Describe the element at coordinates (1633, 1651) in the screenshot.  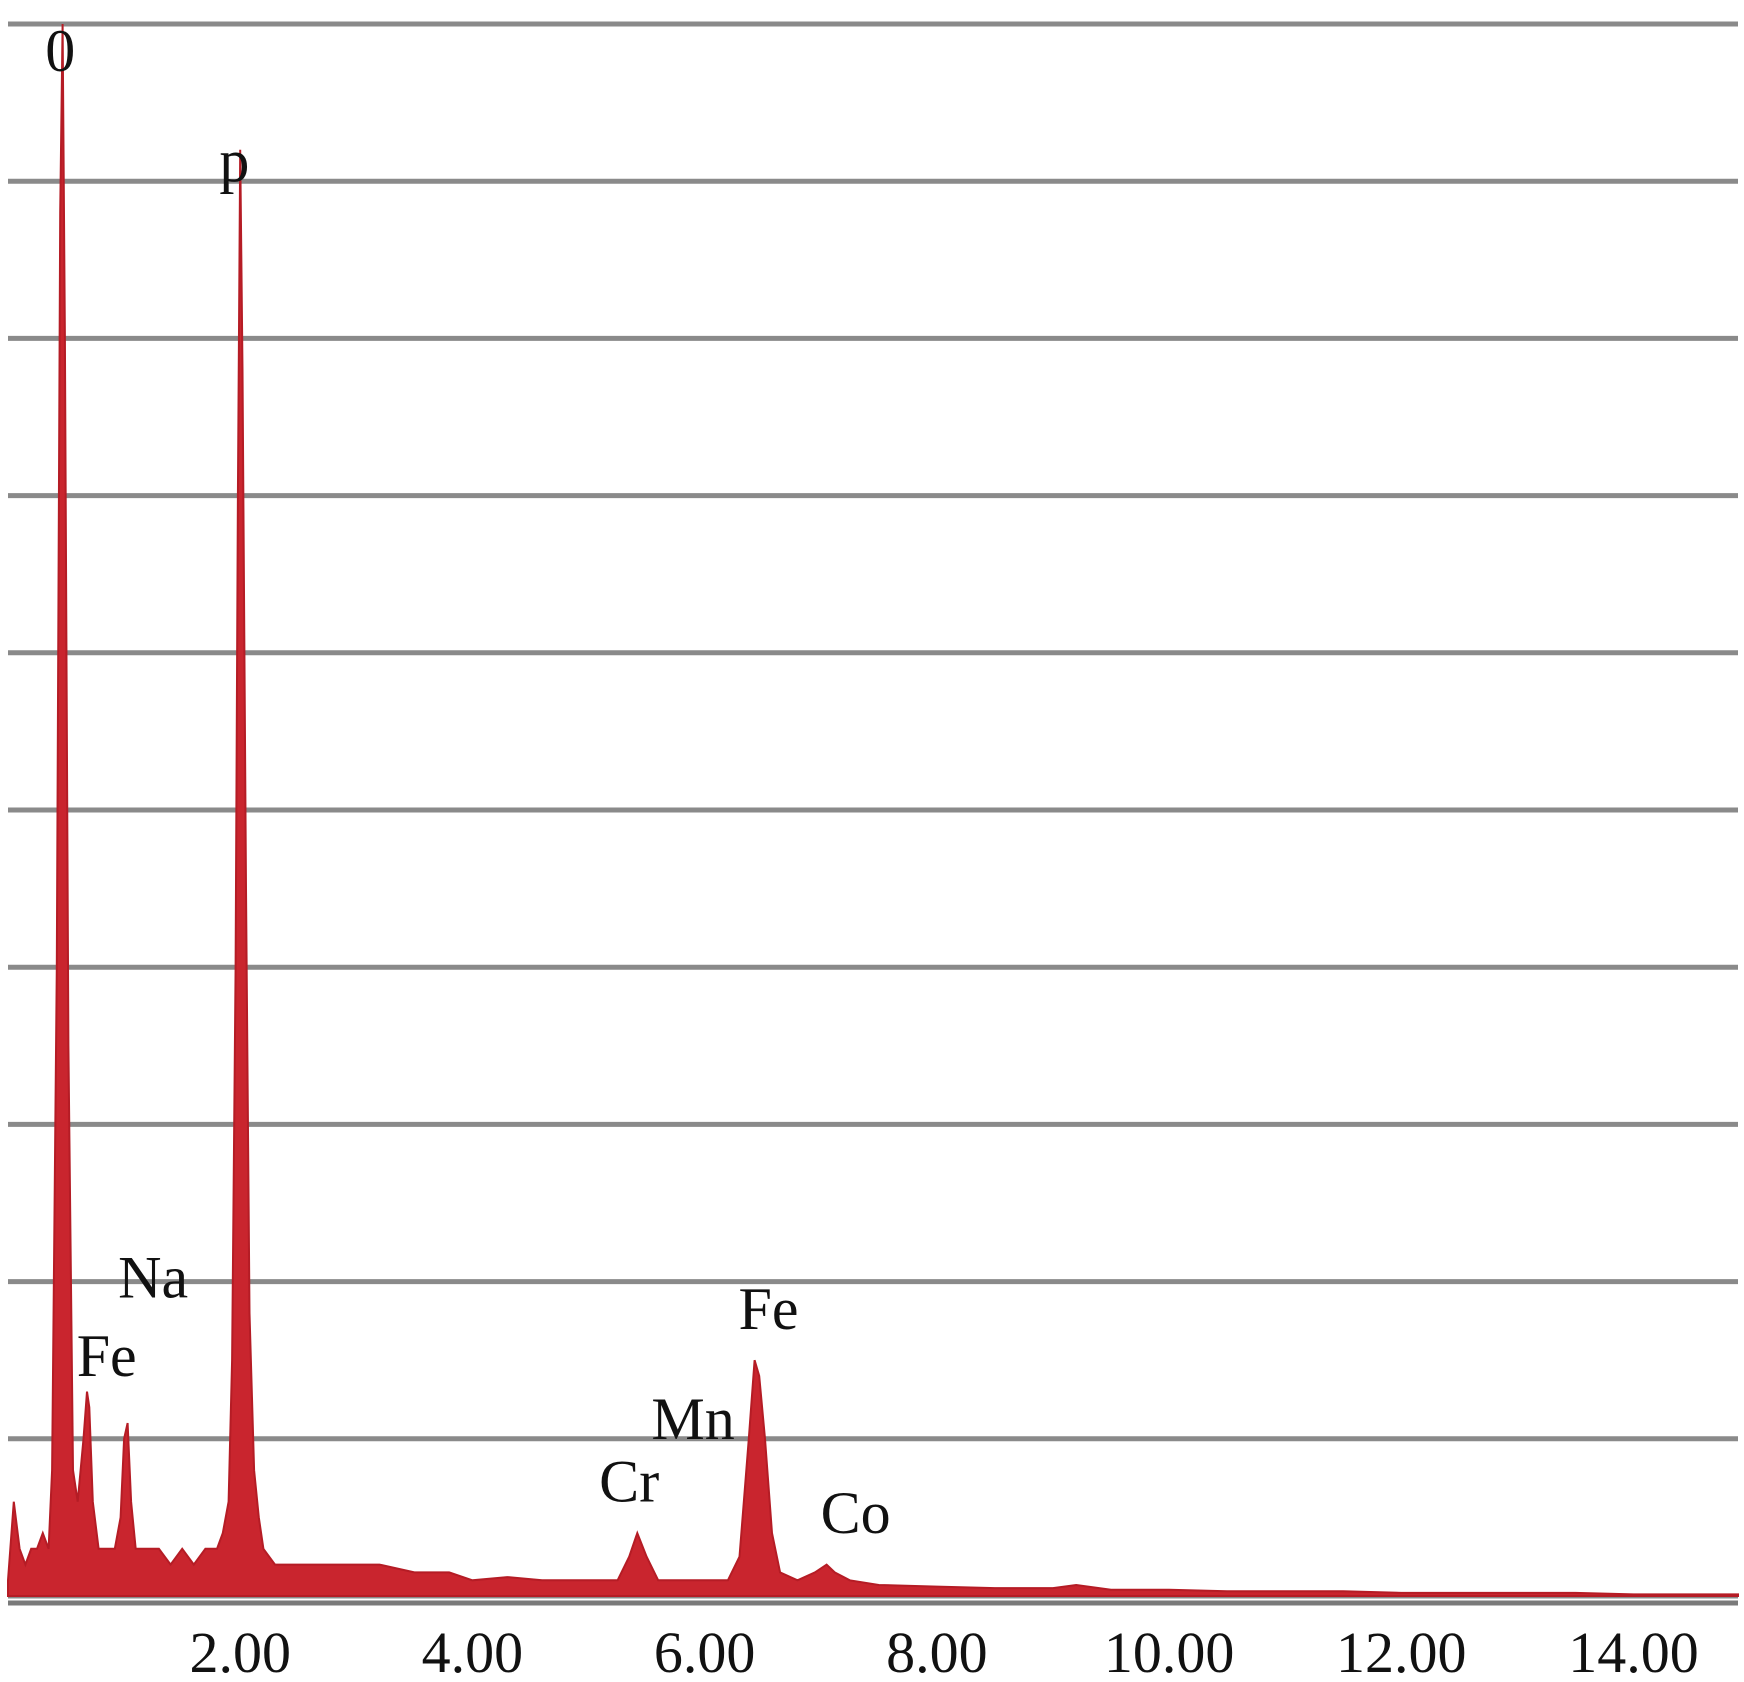
I see `x-tick-label: 14.00` at that location.